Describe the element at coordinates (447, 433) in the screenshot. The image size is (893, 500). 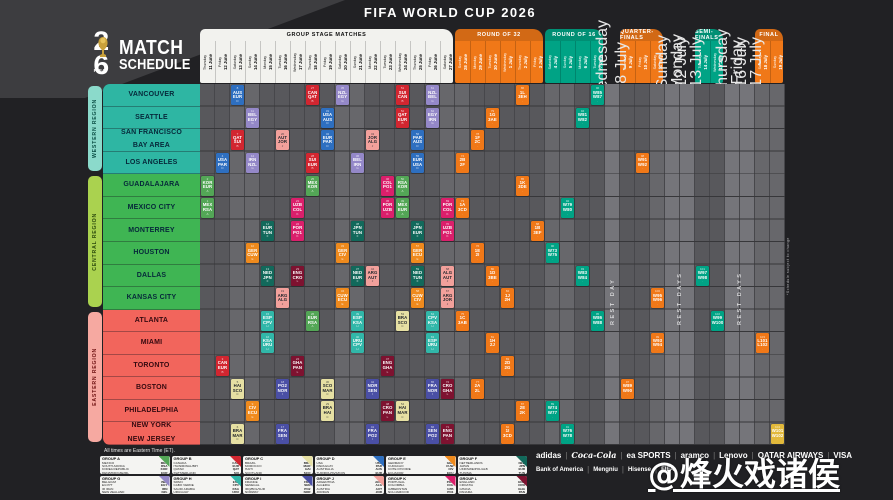
I see `match-cell: 71 ENG PAN L` at that location.